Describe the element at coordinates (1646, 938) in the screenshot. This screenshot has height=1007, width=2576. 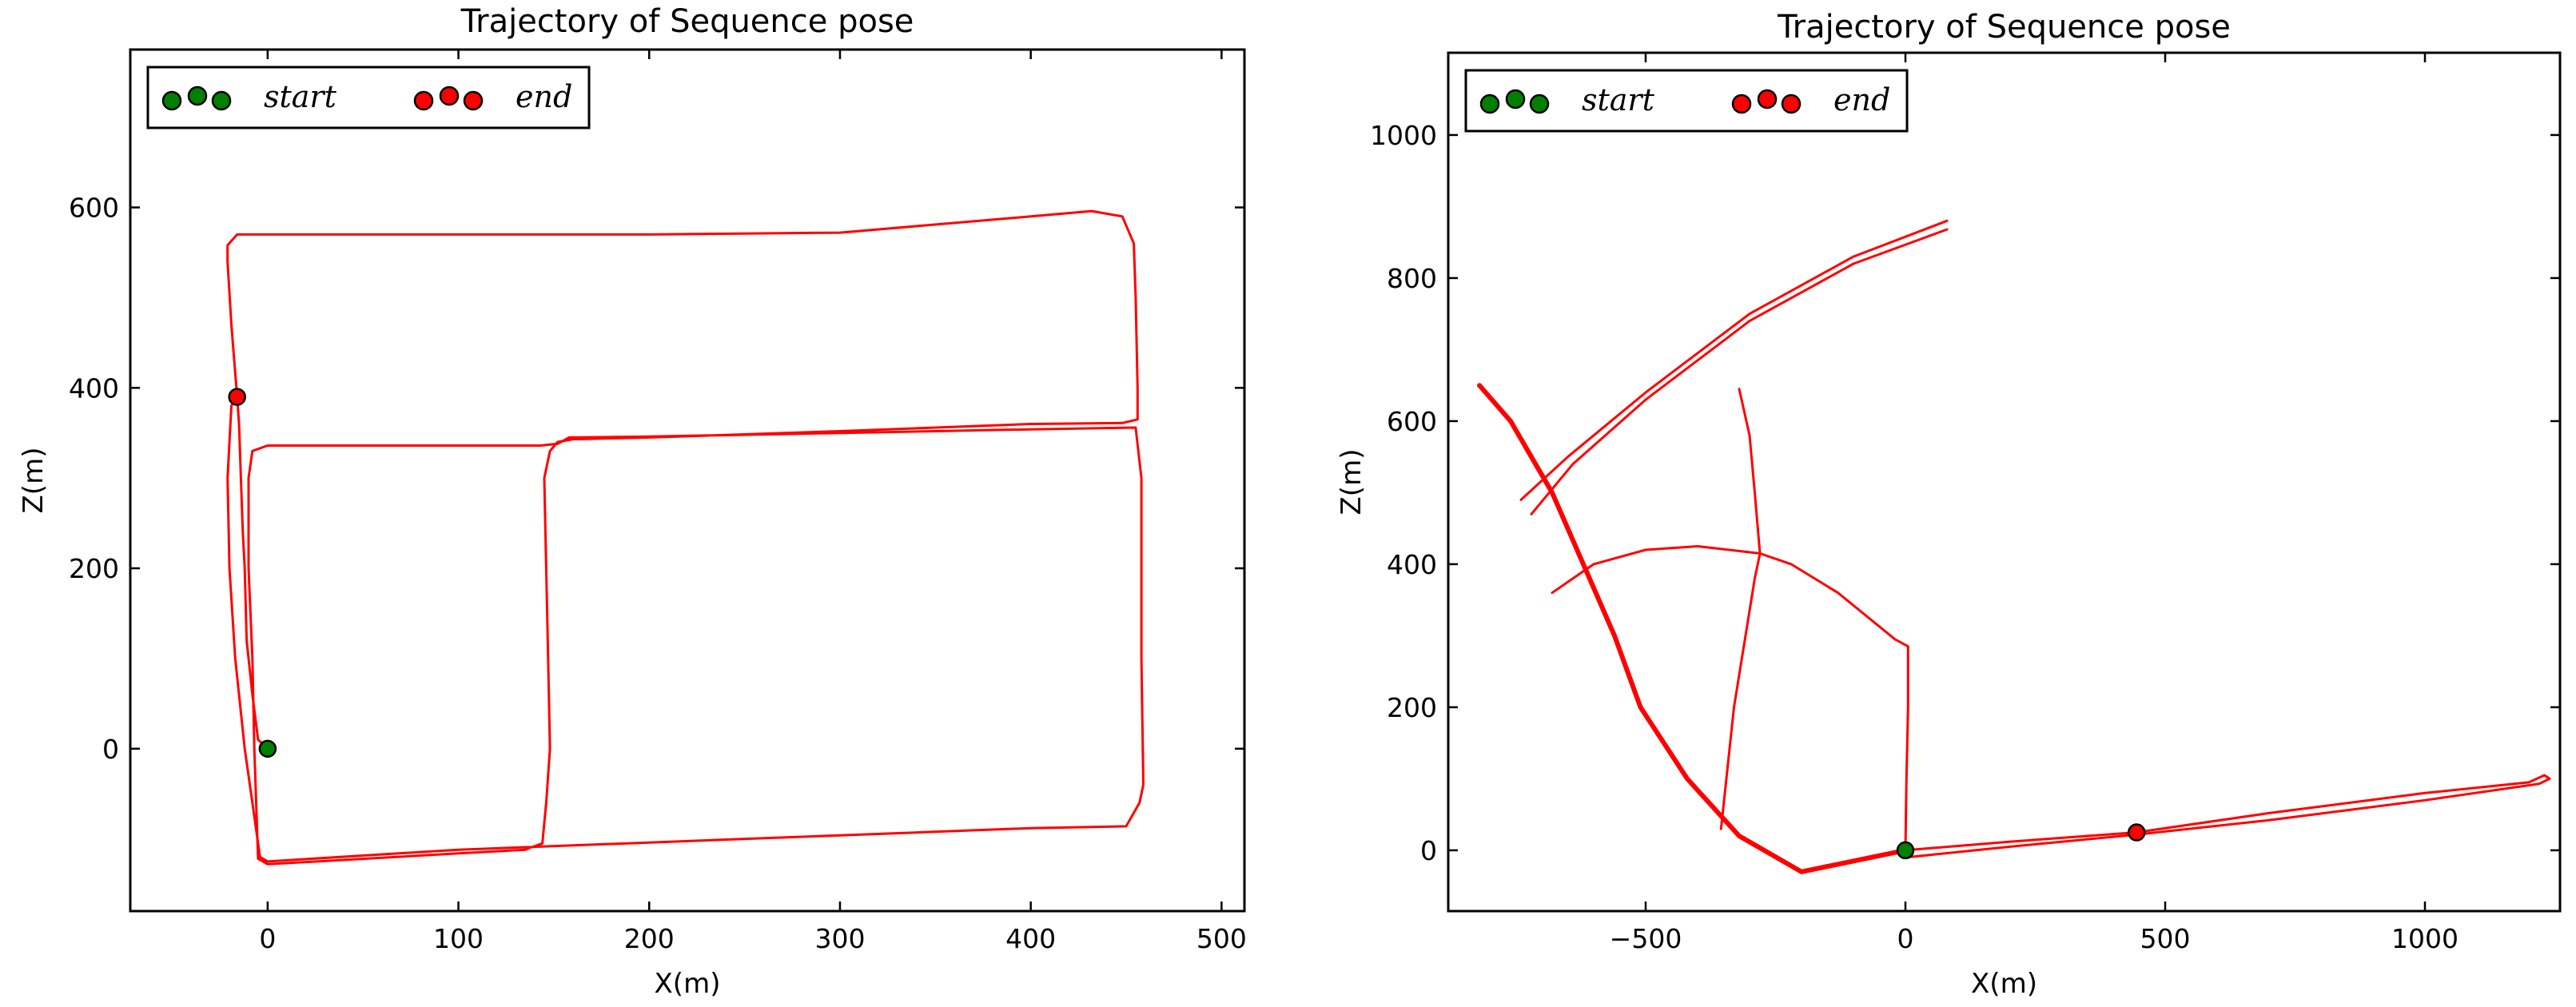
I see `x-tick-label: −500` at that location.